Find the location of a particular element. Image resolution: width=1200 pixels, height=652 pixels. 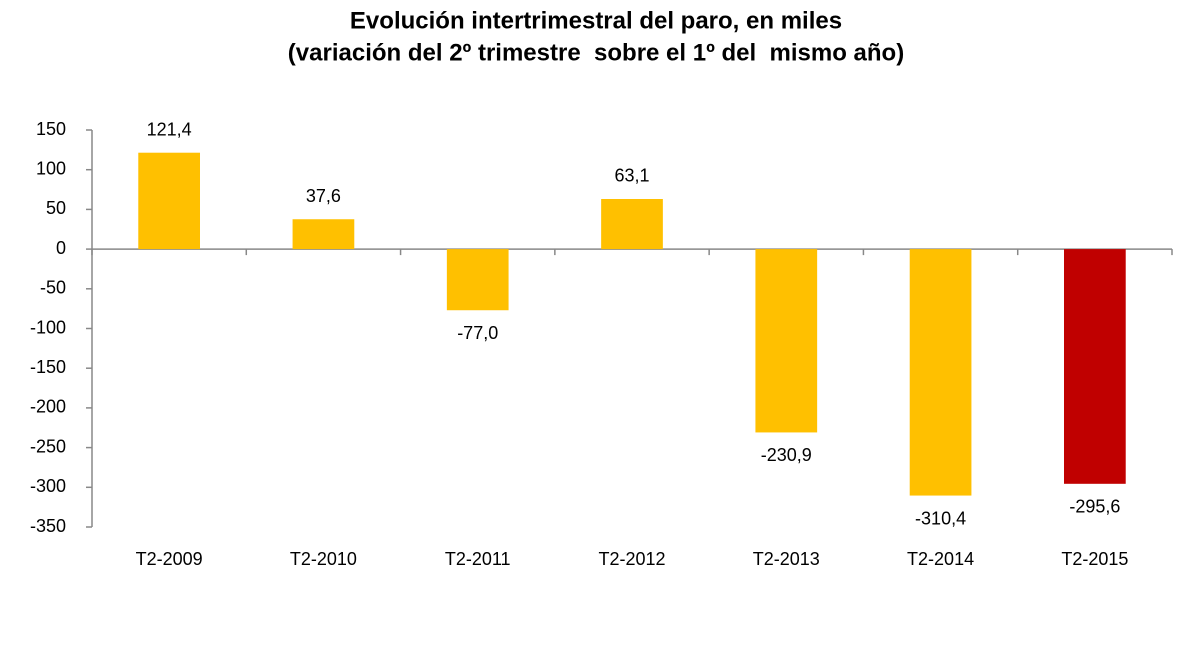

value-label: -310,4 is located at coordinates (940, 518).